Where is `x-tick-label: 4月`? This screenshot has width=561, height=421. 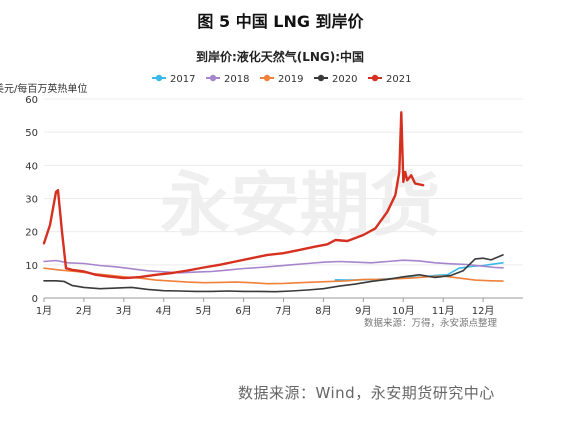 x-tick-label: 4月 is located at coordinates (164, 311).